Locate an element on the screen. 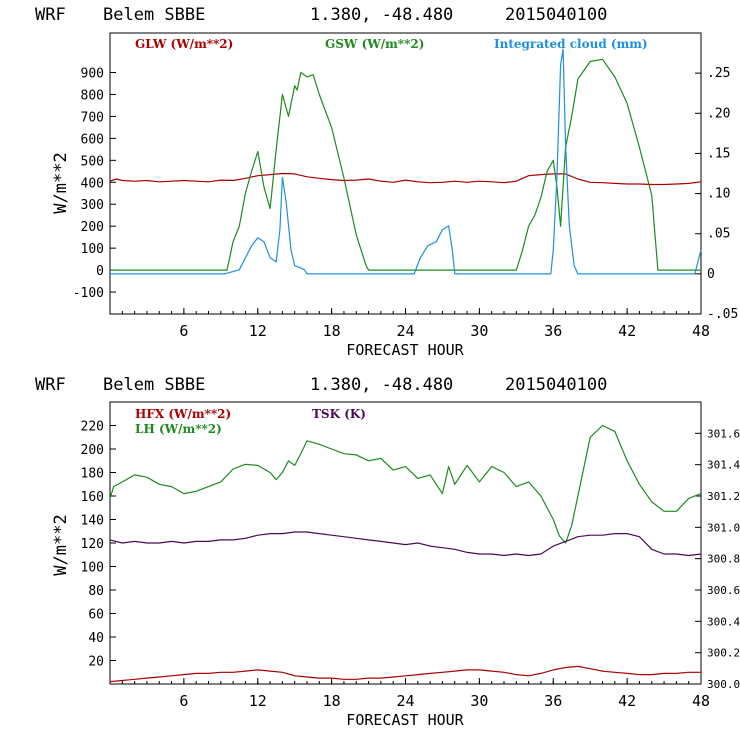  panel1-x-ticks: 6 12 18 24 30 36 42 48 is located at coordinates (415, 324).